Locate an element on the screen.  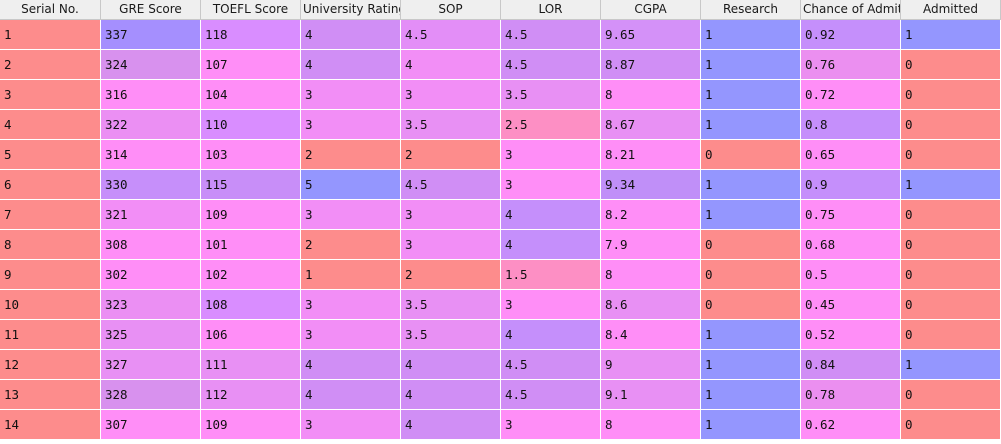
table-row: 4 322 110 3 3.5 2.5 8.67 1 0.8 0 is located at coordinates (500, 125).